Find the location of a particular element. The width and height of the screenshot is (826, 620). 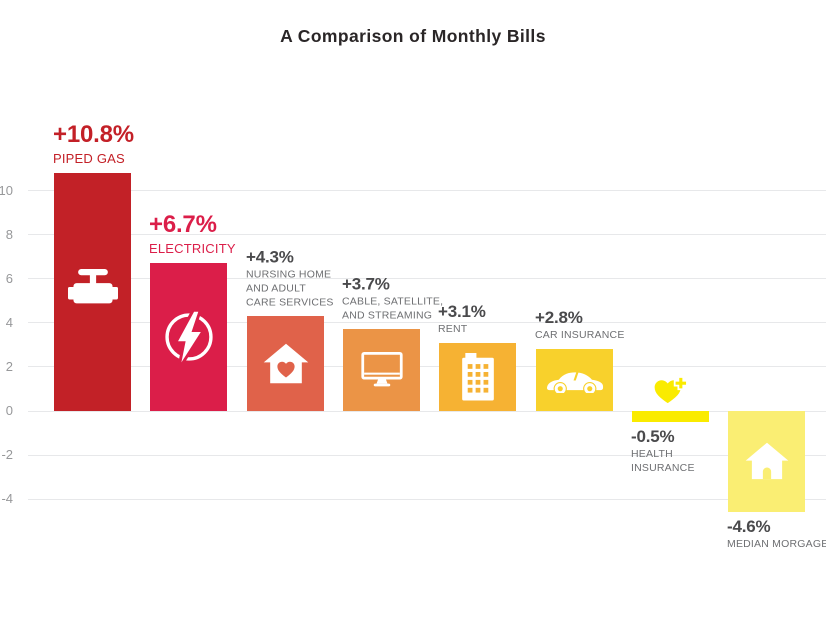

heart-plus-icon is located at coordinates (671, 393).